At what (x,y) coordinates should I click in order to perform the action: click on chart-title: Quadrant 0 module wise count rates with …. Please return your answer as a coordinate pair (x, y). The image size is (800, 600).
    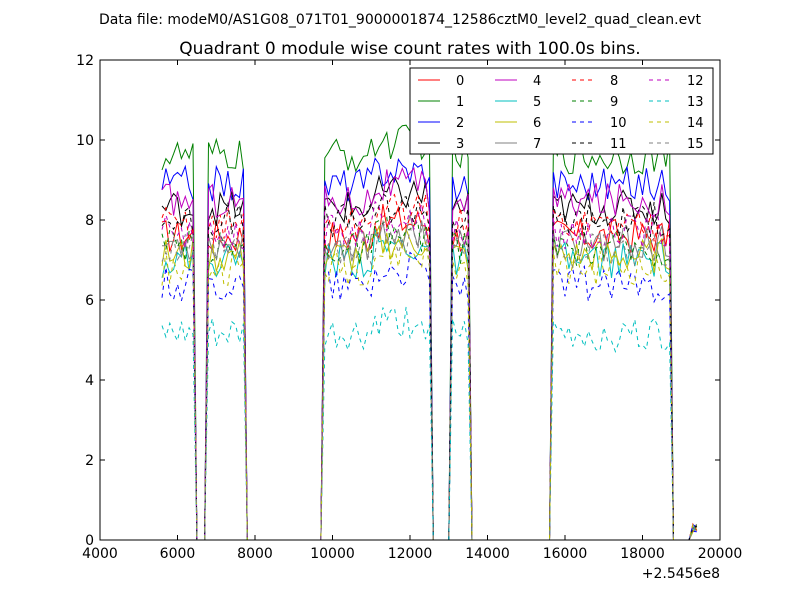
    Looking at the image, I should click on (409, 49).